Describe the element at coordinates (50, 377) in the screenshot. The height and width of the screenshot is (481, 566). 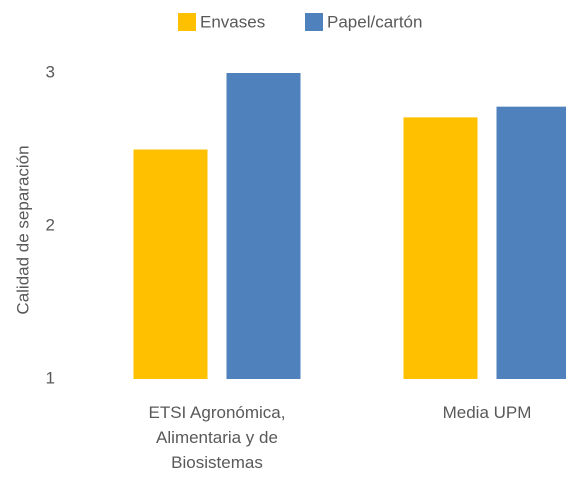
I see `y-tick-label: 1` at that location.